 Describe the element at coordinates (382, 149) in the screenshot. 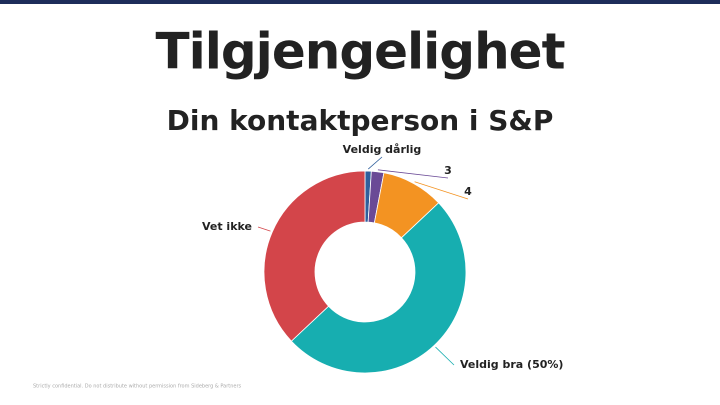

I see `slice-label: Veldig dårlig` at that location.